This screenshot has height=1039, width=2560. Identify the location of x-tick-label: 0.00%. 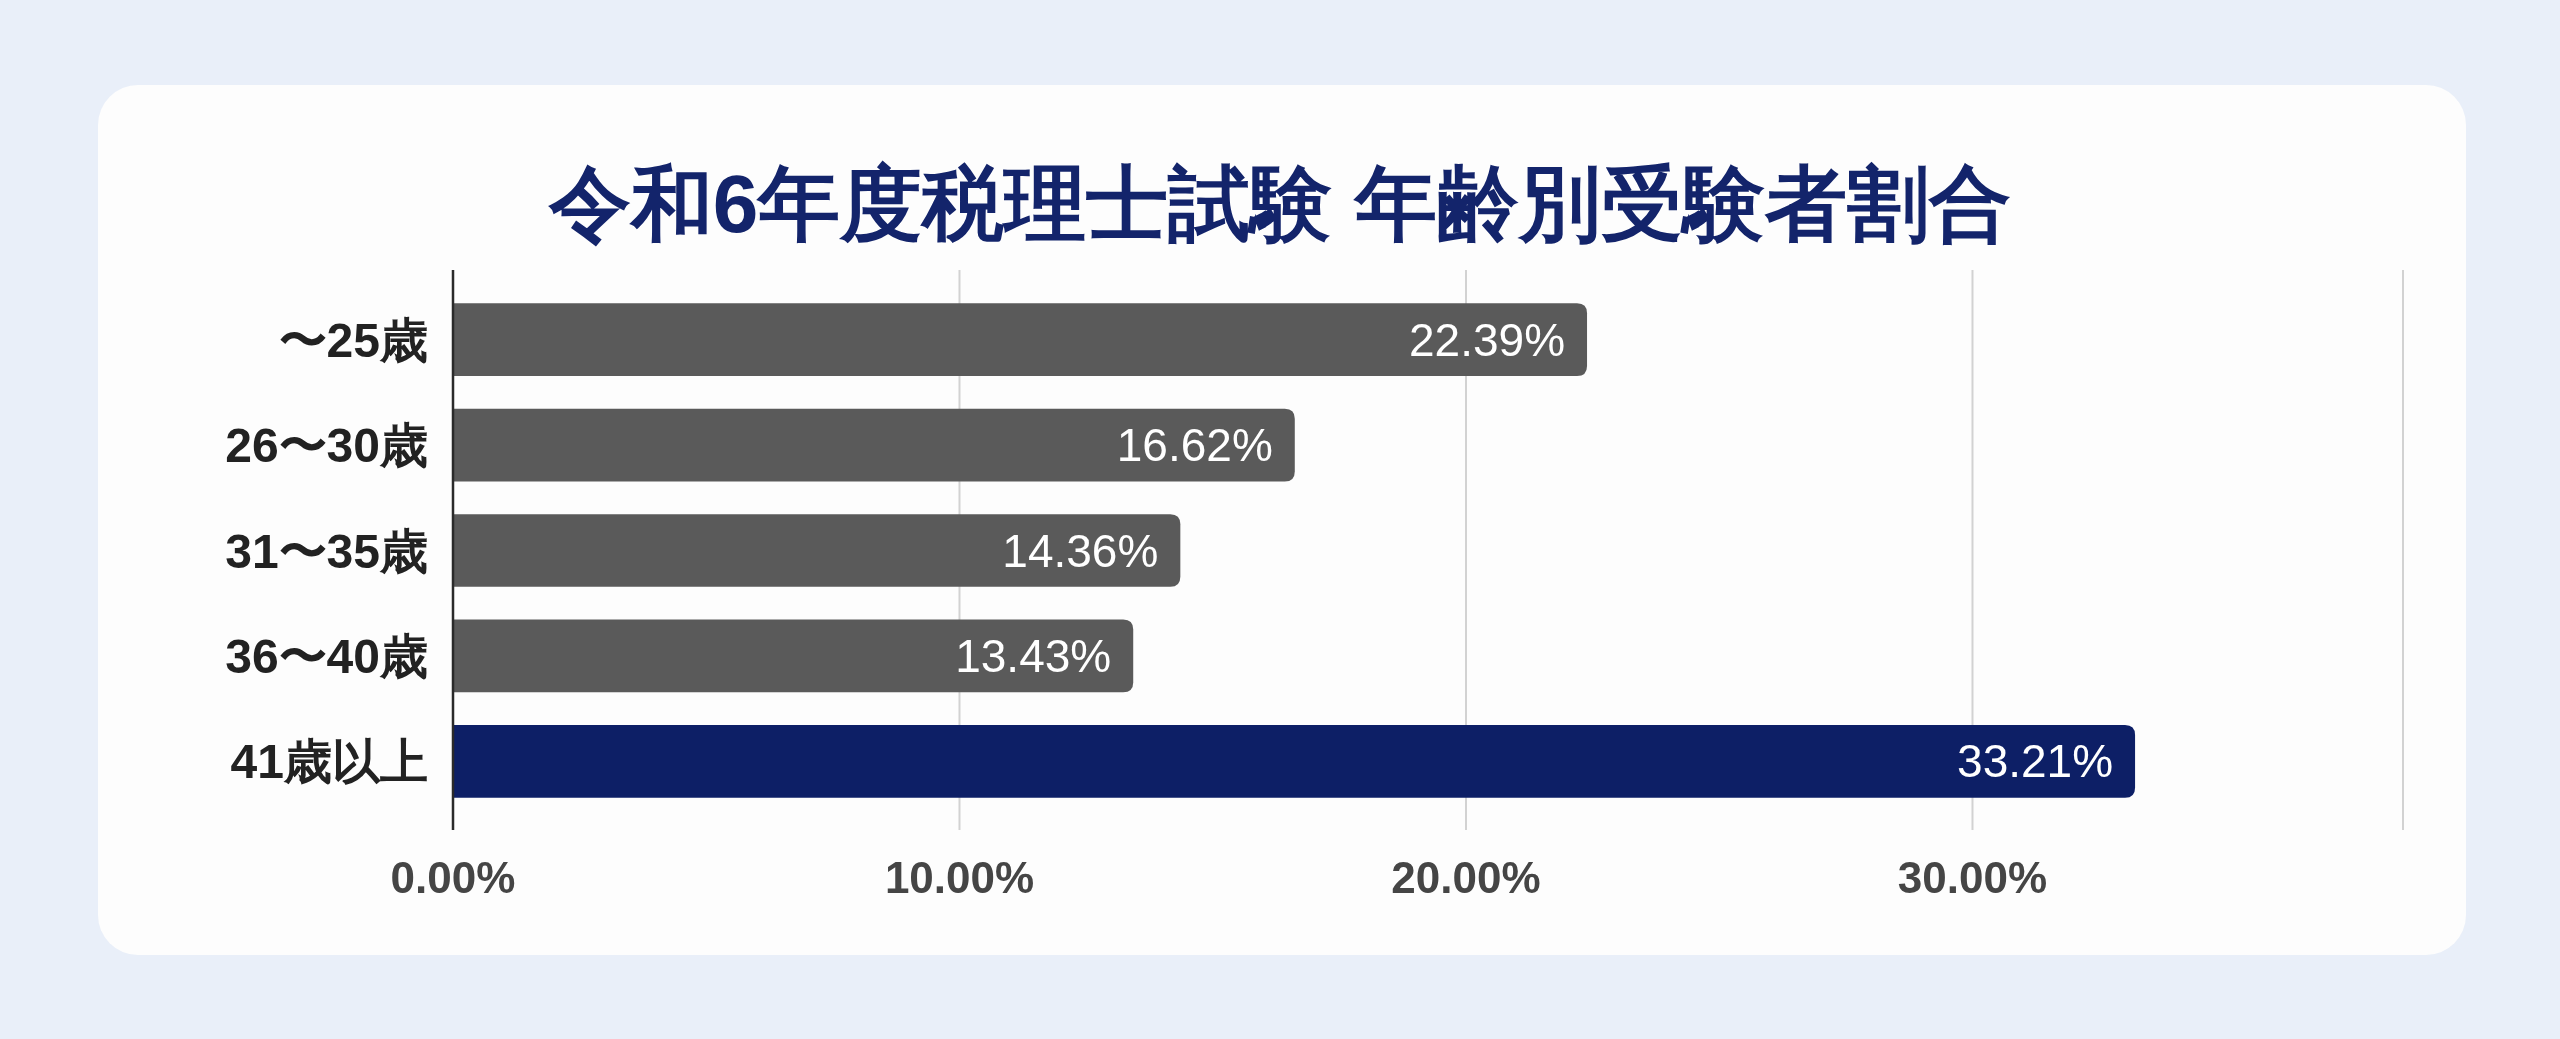
(453, 877).